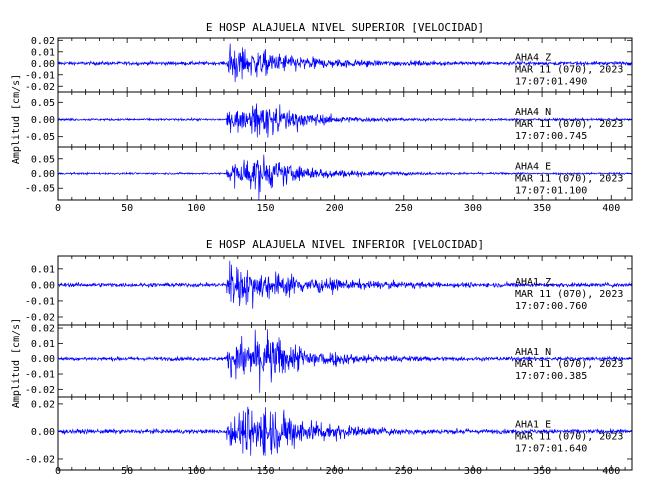 This screenshot has width=650, height=500. What do you see at coordinates (533, 58) in the screenshot?
I see `station-component-label: AHA4 Z` at bounding box center [533, 58].